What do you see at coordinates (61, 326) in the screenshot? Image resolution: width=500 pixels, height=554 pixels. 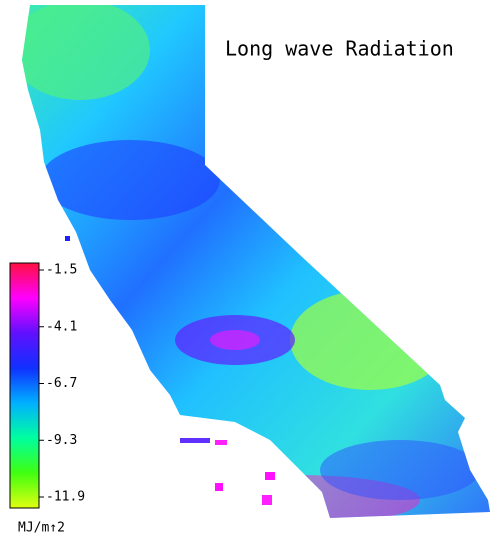 I see `colorbar-tick-label: -4.1` at bounding box center [61, 326].